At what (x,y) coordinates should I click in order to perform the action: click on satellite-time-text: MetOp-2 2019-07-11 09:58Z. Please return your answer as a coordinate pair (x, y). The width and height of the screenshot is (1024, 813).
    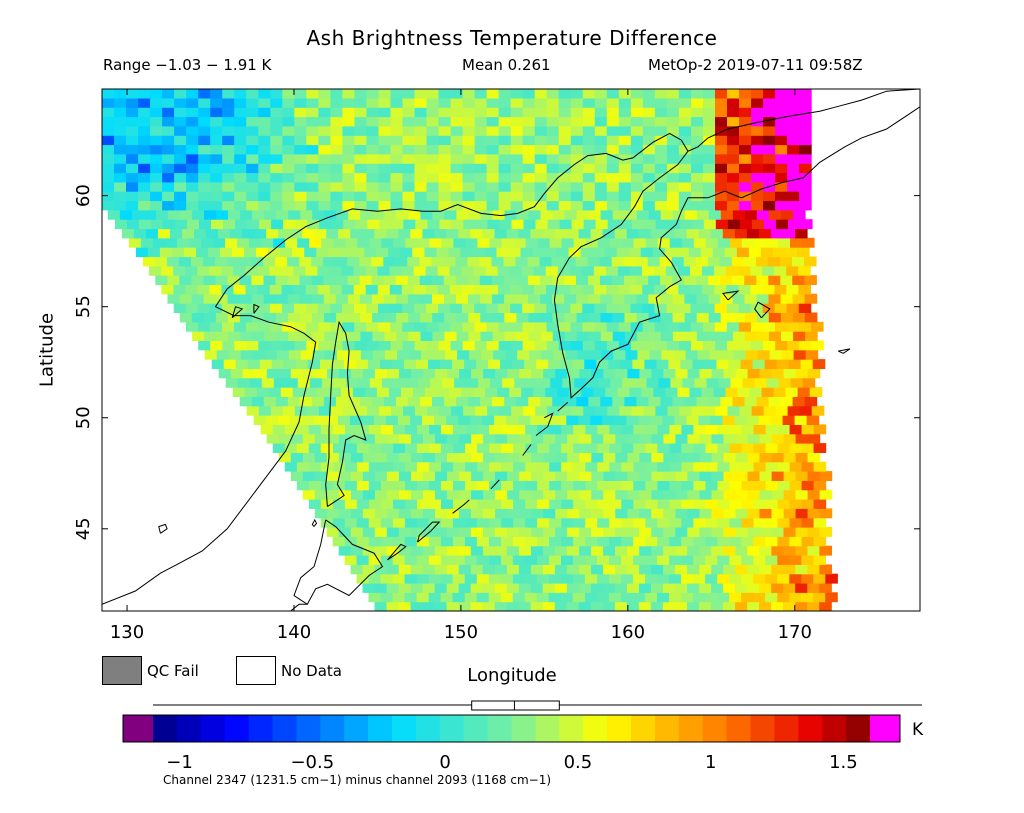
    Looking at the image, I should click on (755, 65).